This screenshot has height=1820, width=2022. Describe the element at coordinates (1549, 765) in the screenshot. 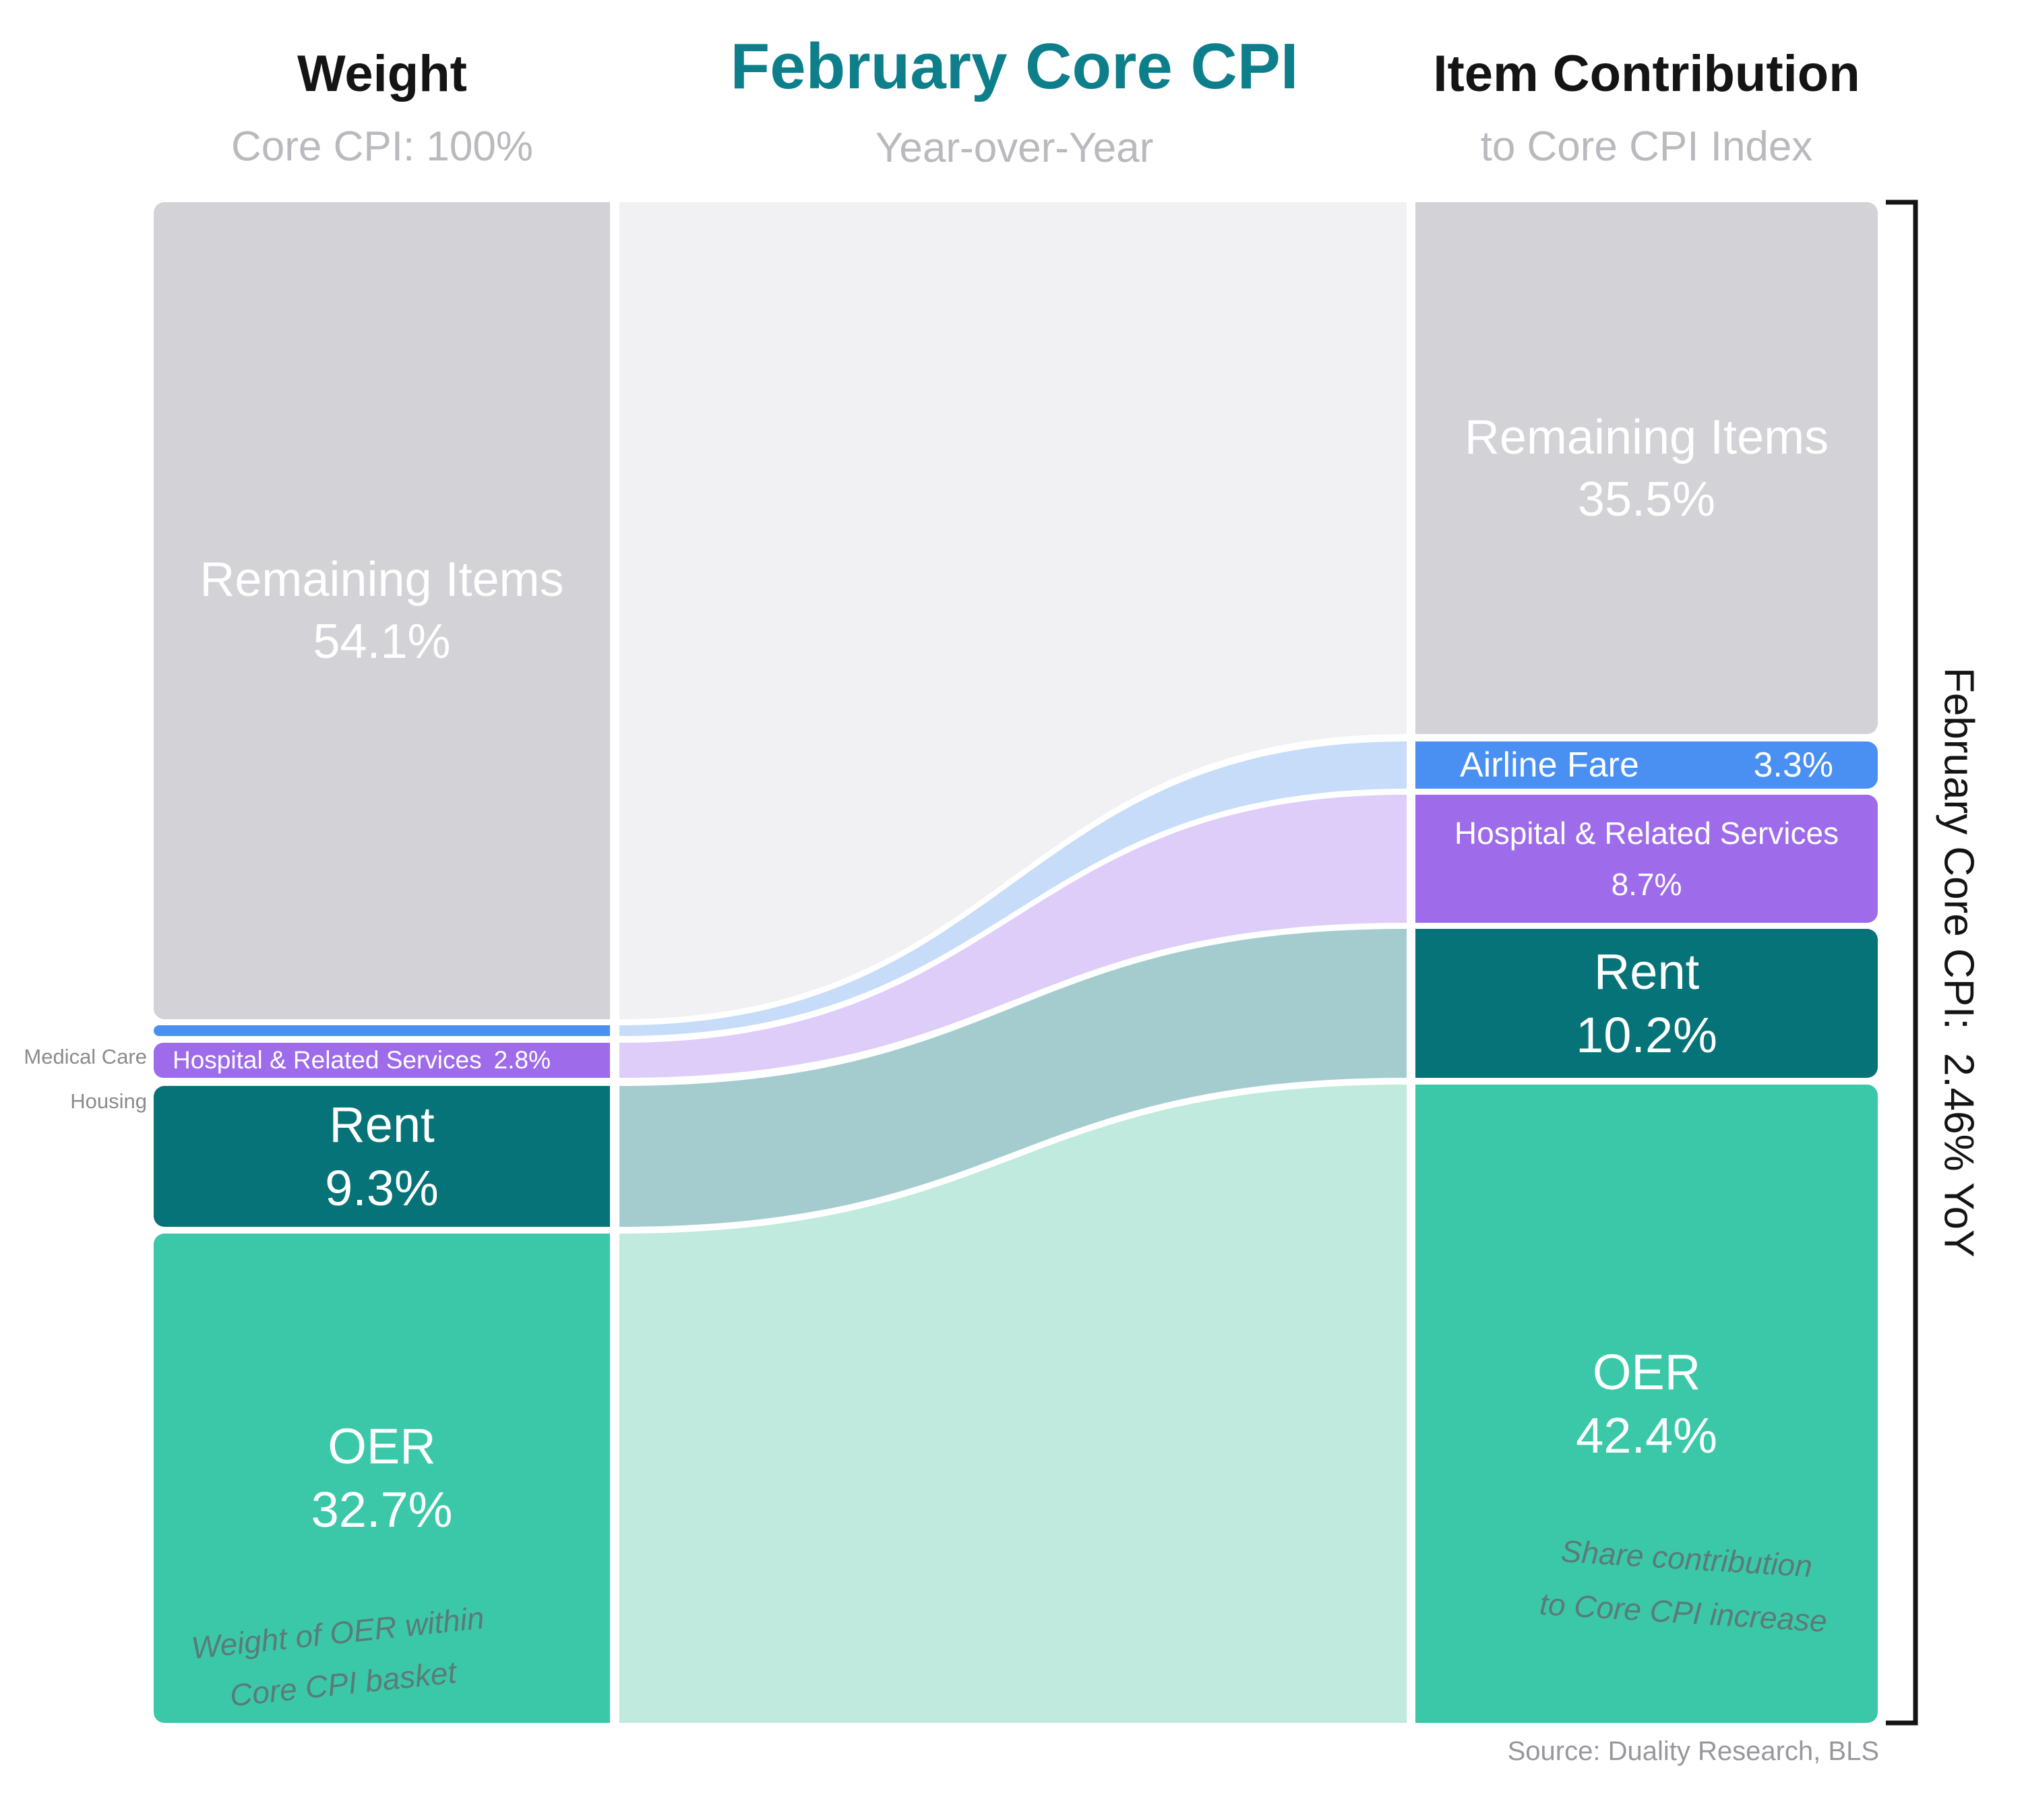

I see `block-label: Airline Fare` at that location.